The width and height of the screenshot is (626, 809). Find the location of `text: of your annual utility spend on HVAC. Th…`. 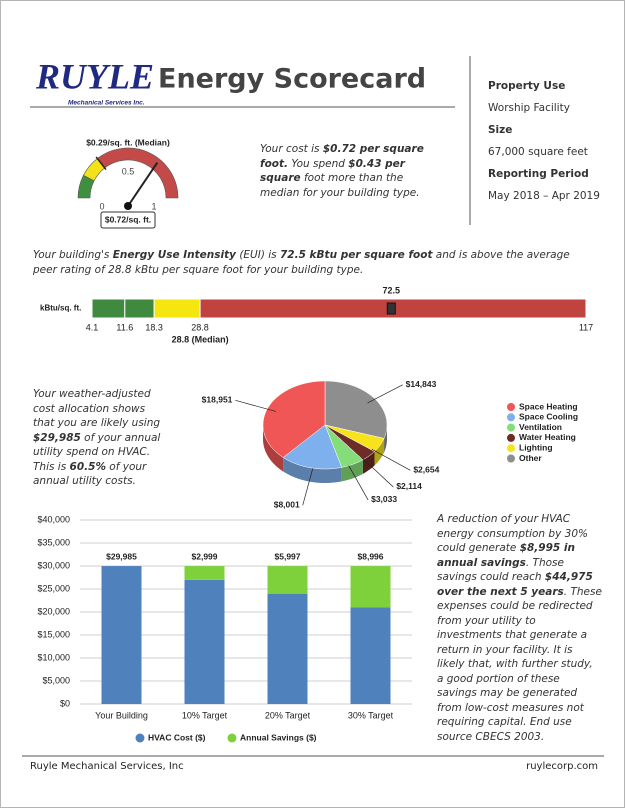

text: of your annual utility spend on HVAC. Th… is located at coordinates (97, 452).